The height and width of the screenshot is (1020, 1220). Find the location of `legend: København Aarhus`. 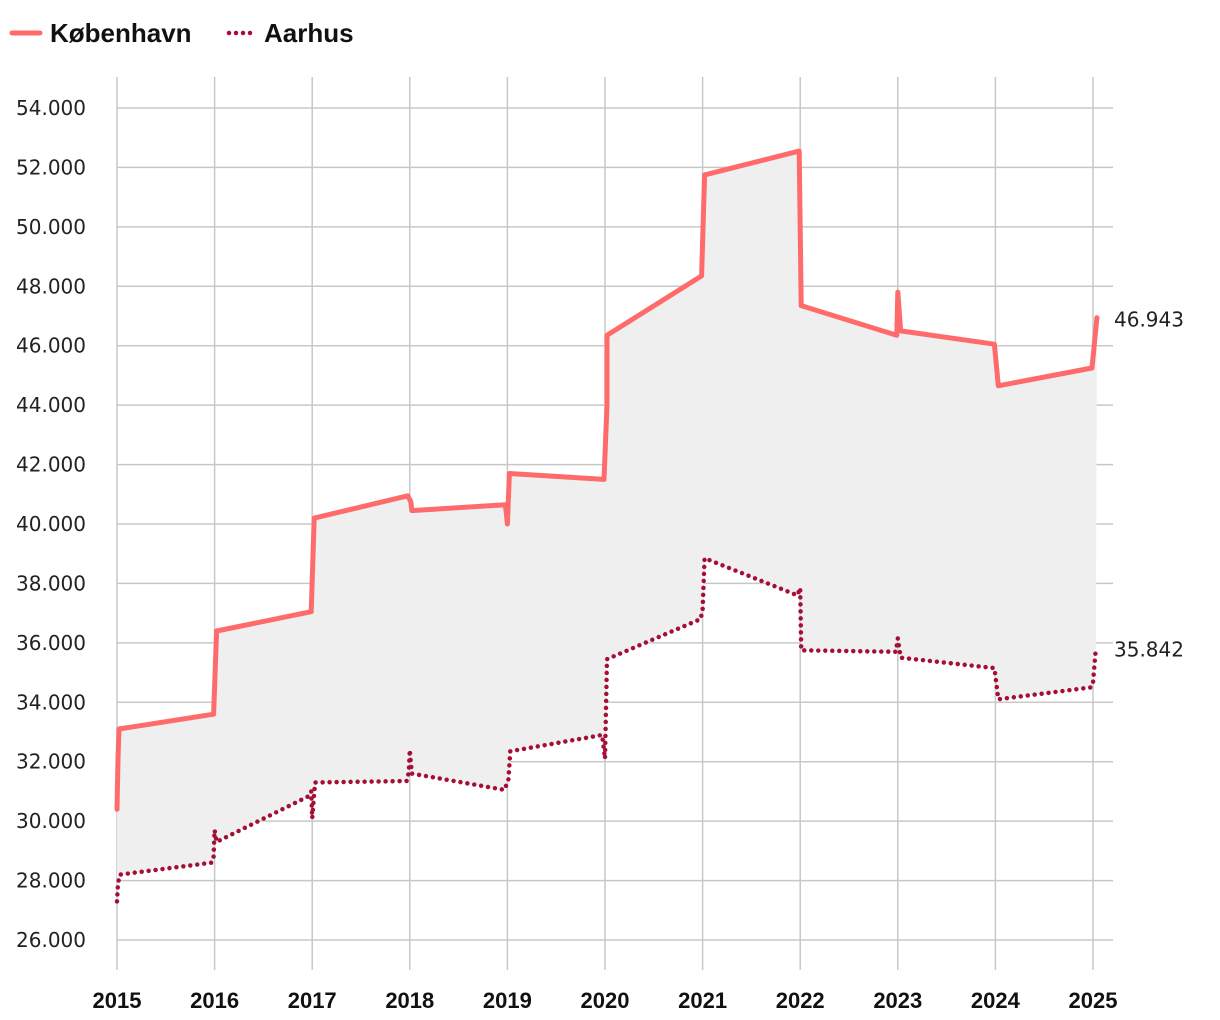

legend: København Aarhus is located at coordinates (181, 33).